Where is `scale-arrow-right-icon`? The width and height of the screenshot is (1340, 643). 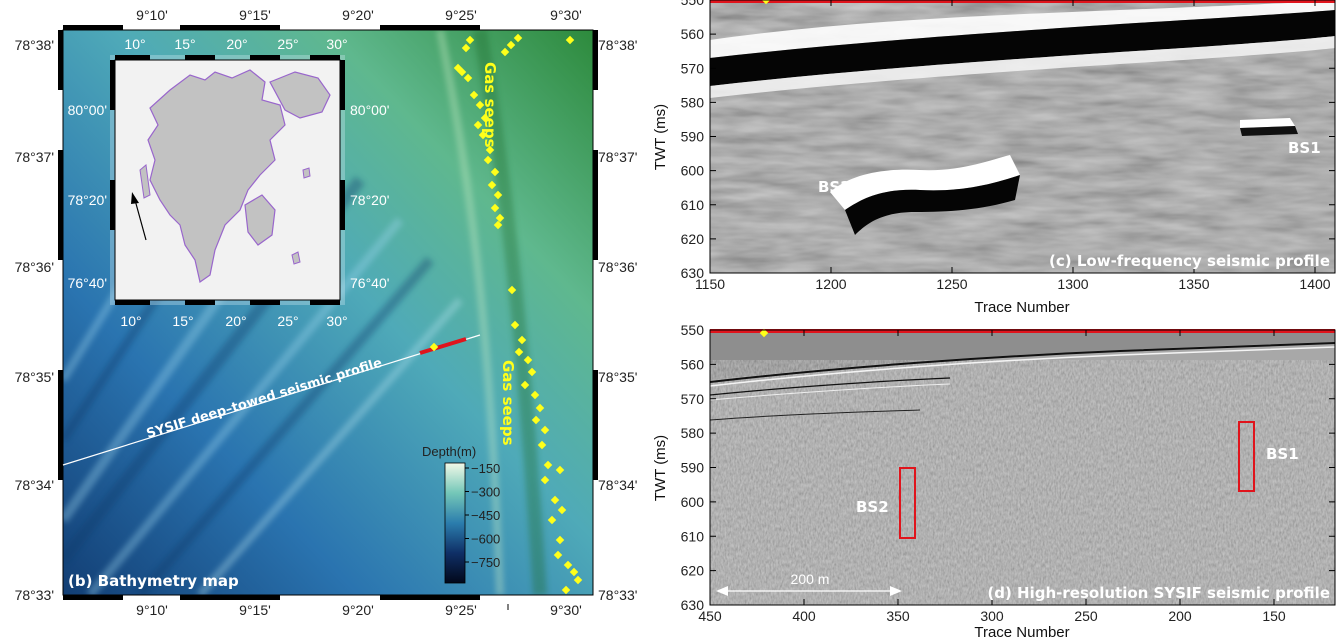
scale-arrow-right-icon is located at coordinates (896, 591).